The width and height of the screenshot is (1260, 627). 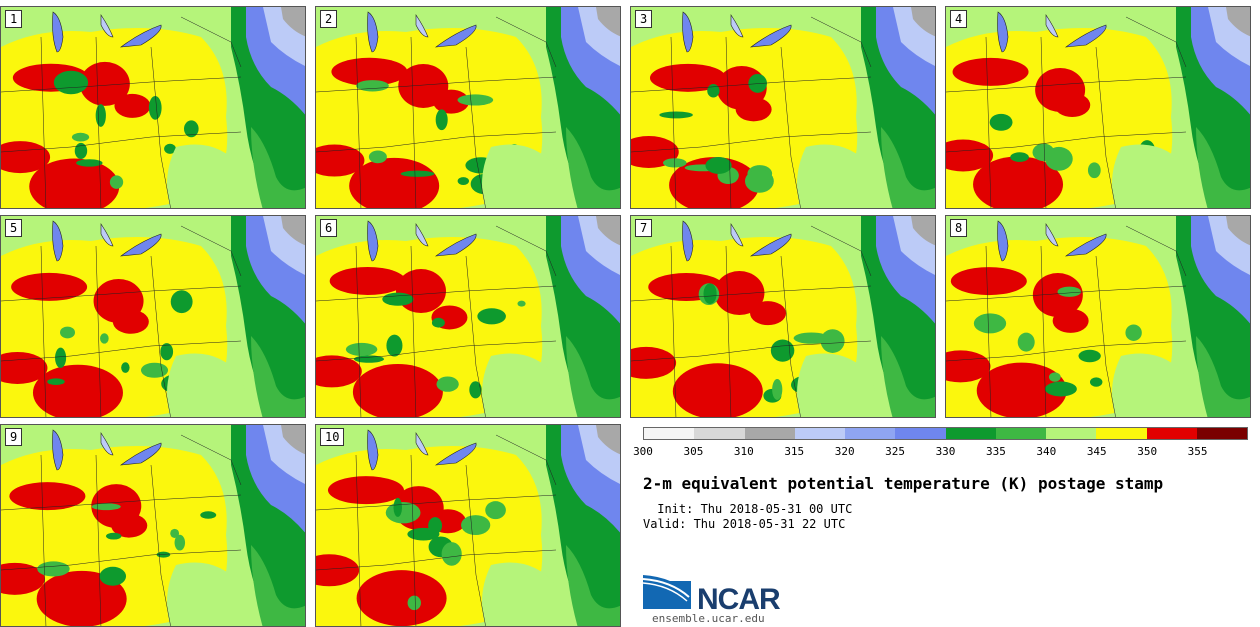 I want to click on panel-number-label: 7, so click(x=644, y=228).